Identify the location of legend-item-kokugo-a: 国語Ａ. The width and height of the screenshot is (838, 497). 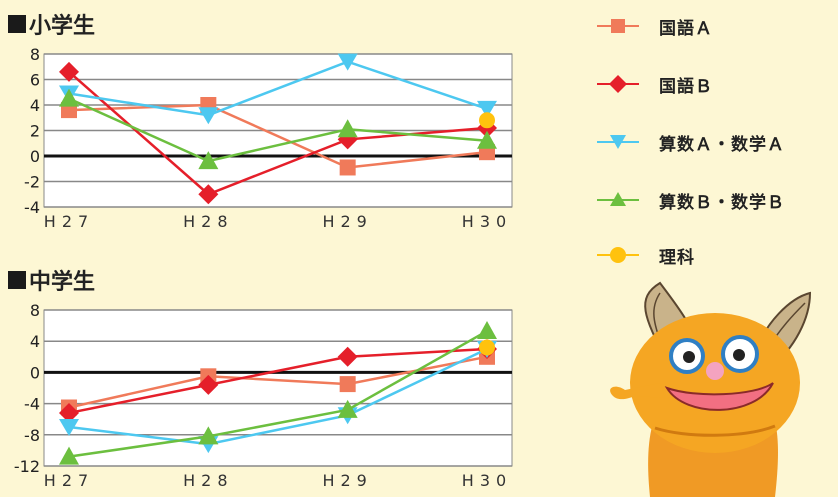
(654, 26).